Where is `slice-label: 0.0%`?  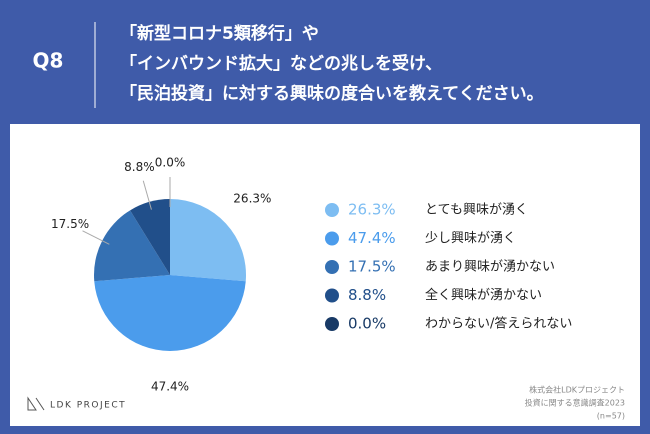
slice-label: 0.0% is located at coordinates (170, 163).